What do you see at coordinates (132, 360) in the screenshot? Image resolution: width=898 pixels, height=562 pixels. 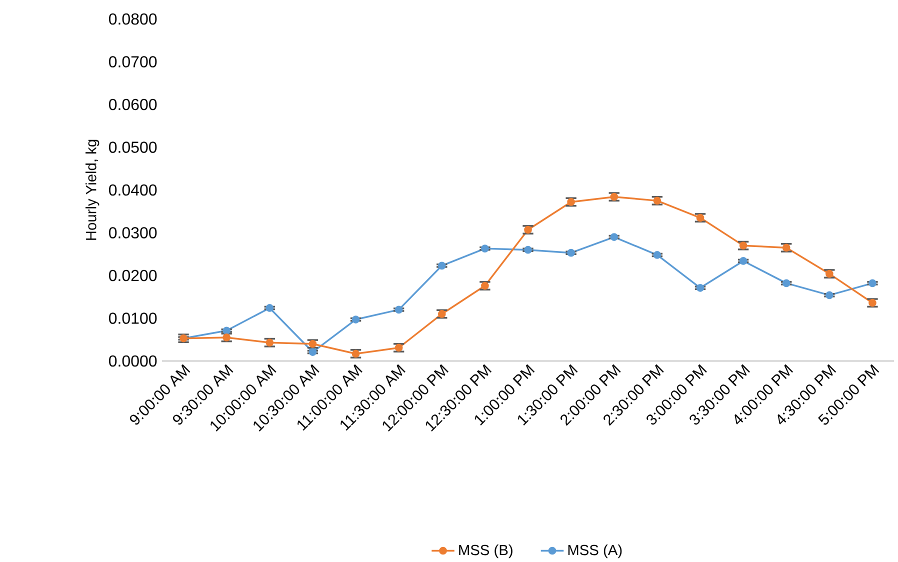 I see `y-tick-label: 0.0000` at bounding box center [132, 360].